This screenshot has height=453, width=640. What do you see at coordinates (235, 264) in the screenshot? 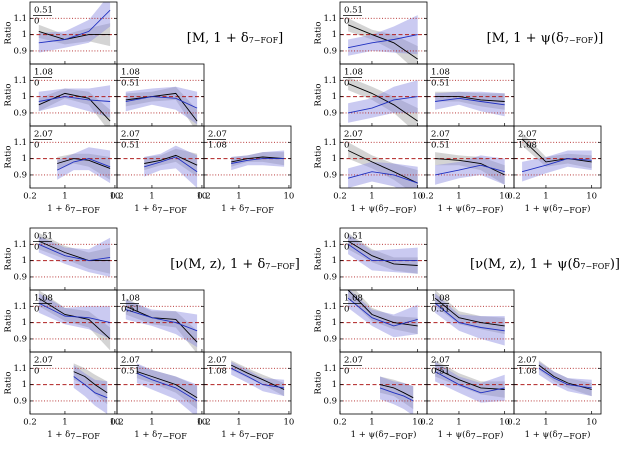
I see `label: [ν(M, z), 1 + δ7−FOF]` at bounding box center [235, 264].